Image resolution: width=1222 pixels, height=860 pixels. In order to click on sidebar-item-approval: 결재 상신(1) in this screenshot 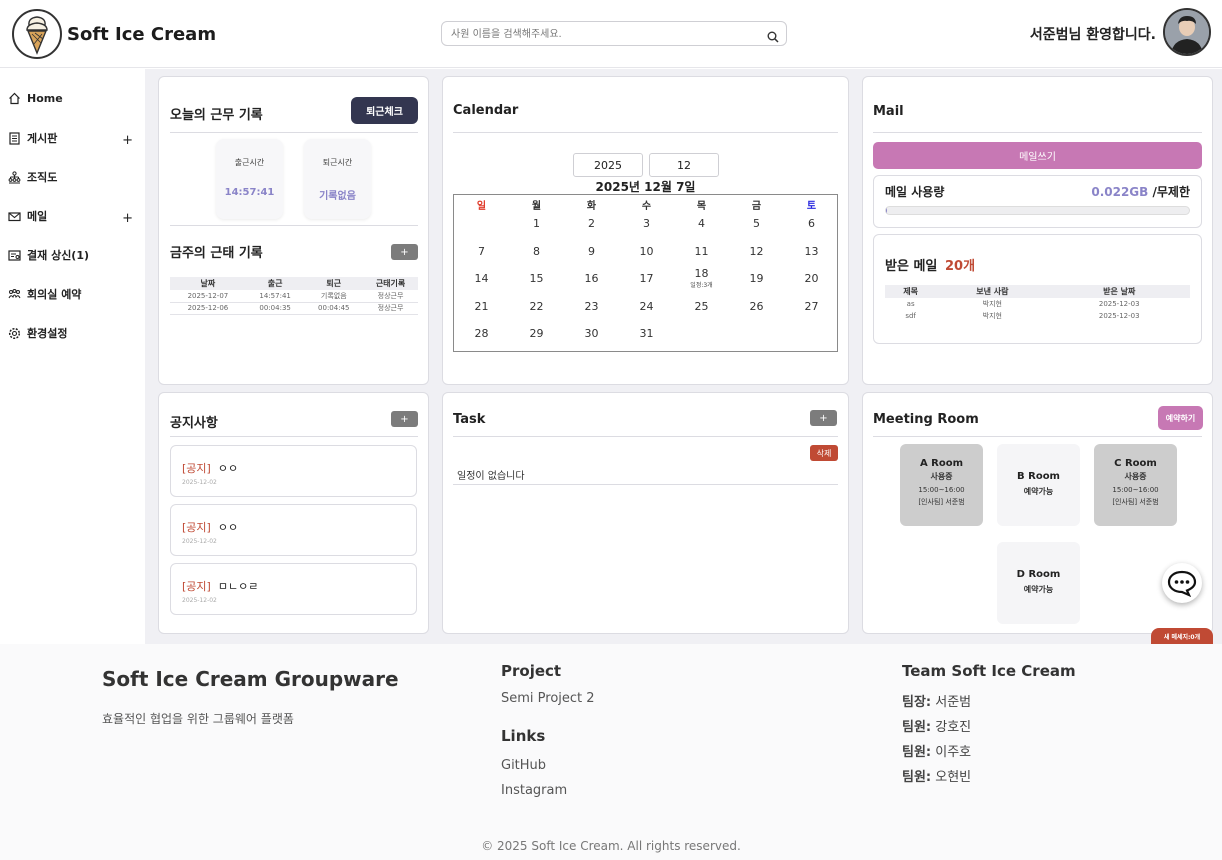, I will do `click(70, 255)`.